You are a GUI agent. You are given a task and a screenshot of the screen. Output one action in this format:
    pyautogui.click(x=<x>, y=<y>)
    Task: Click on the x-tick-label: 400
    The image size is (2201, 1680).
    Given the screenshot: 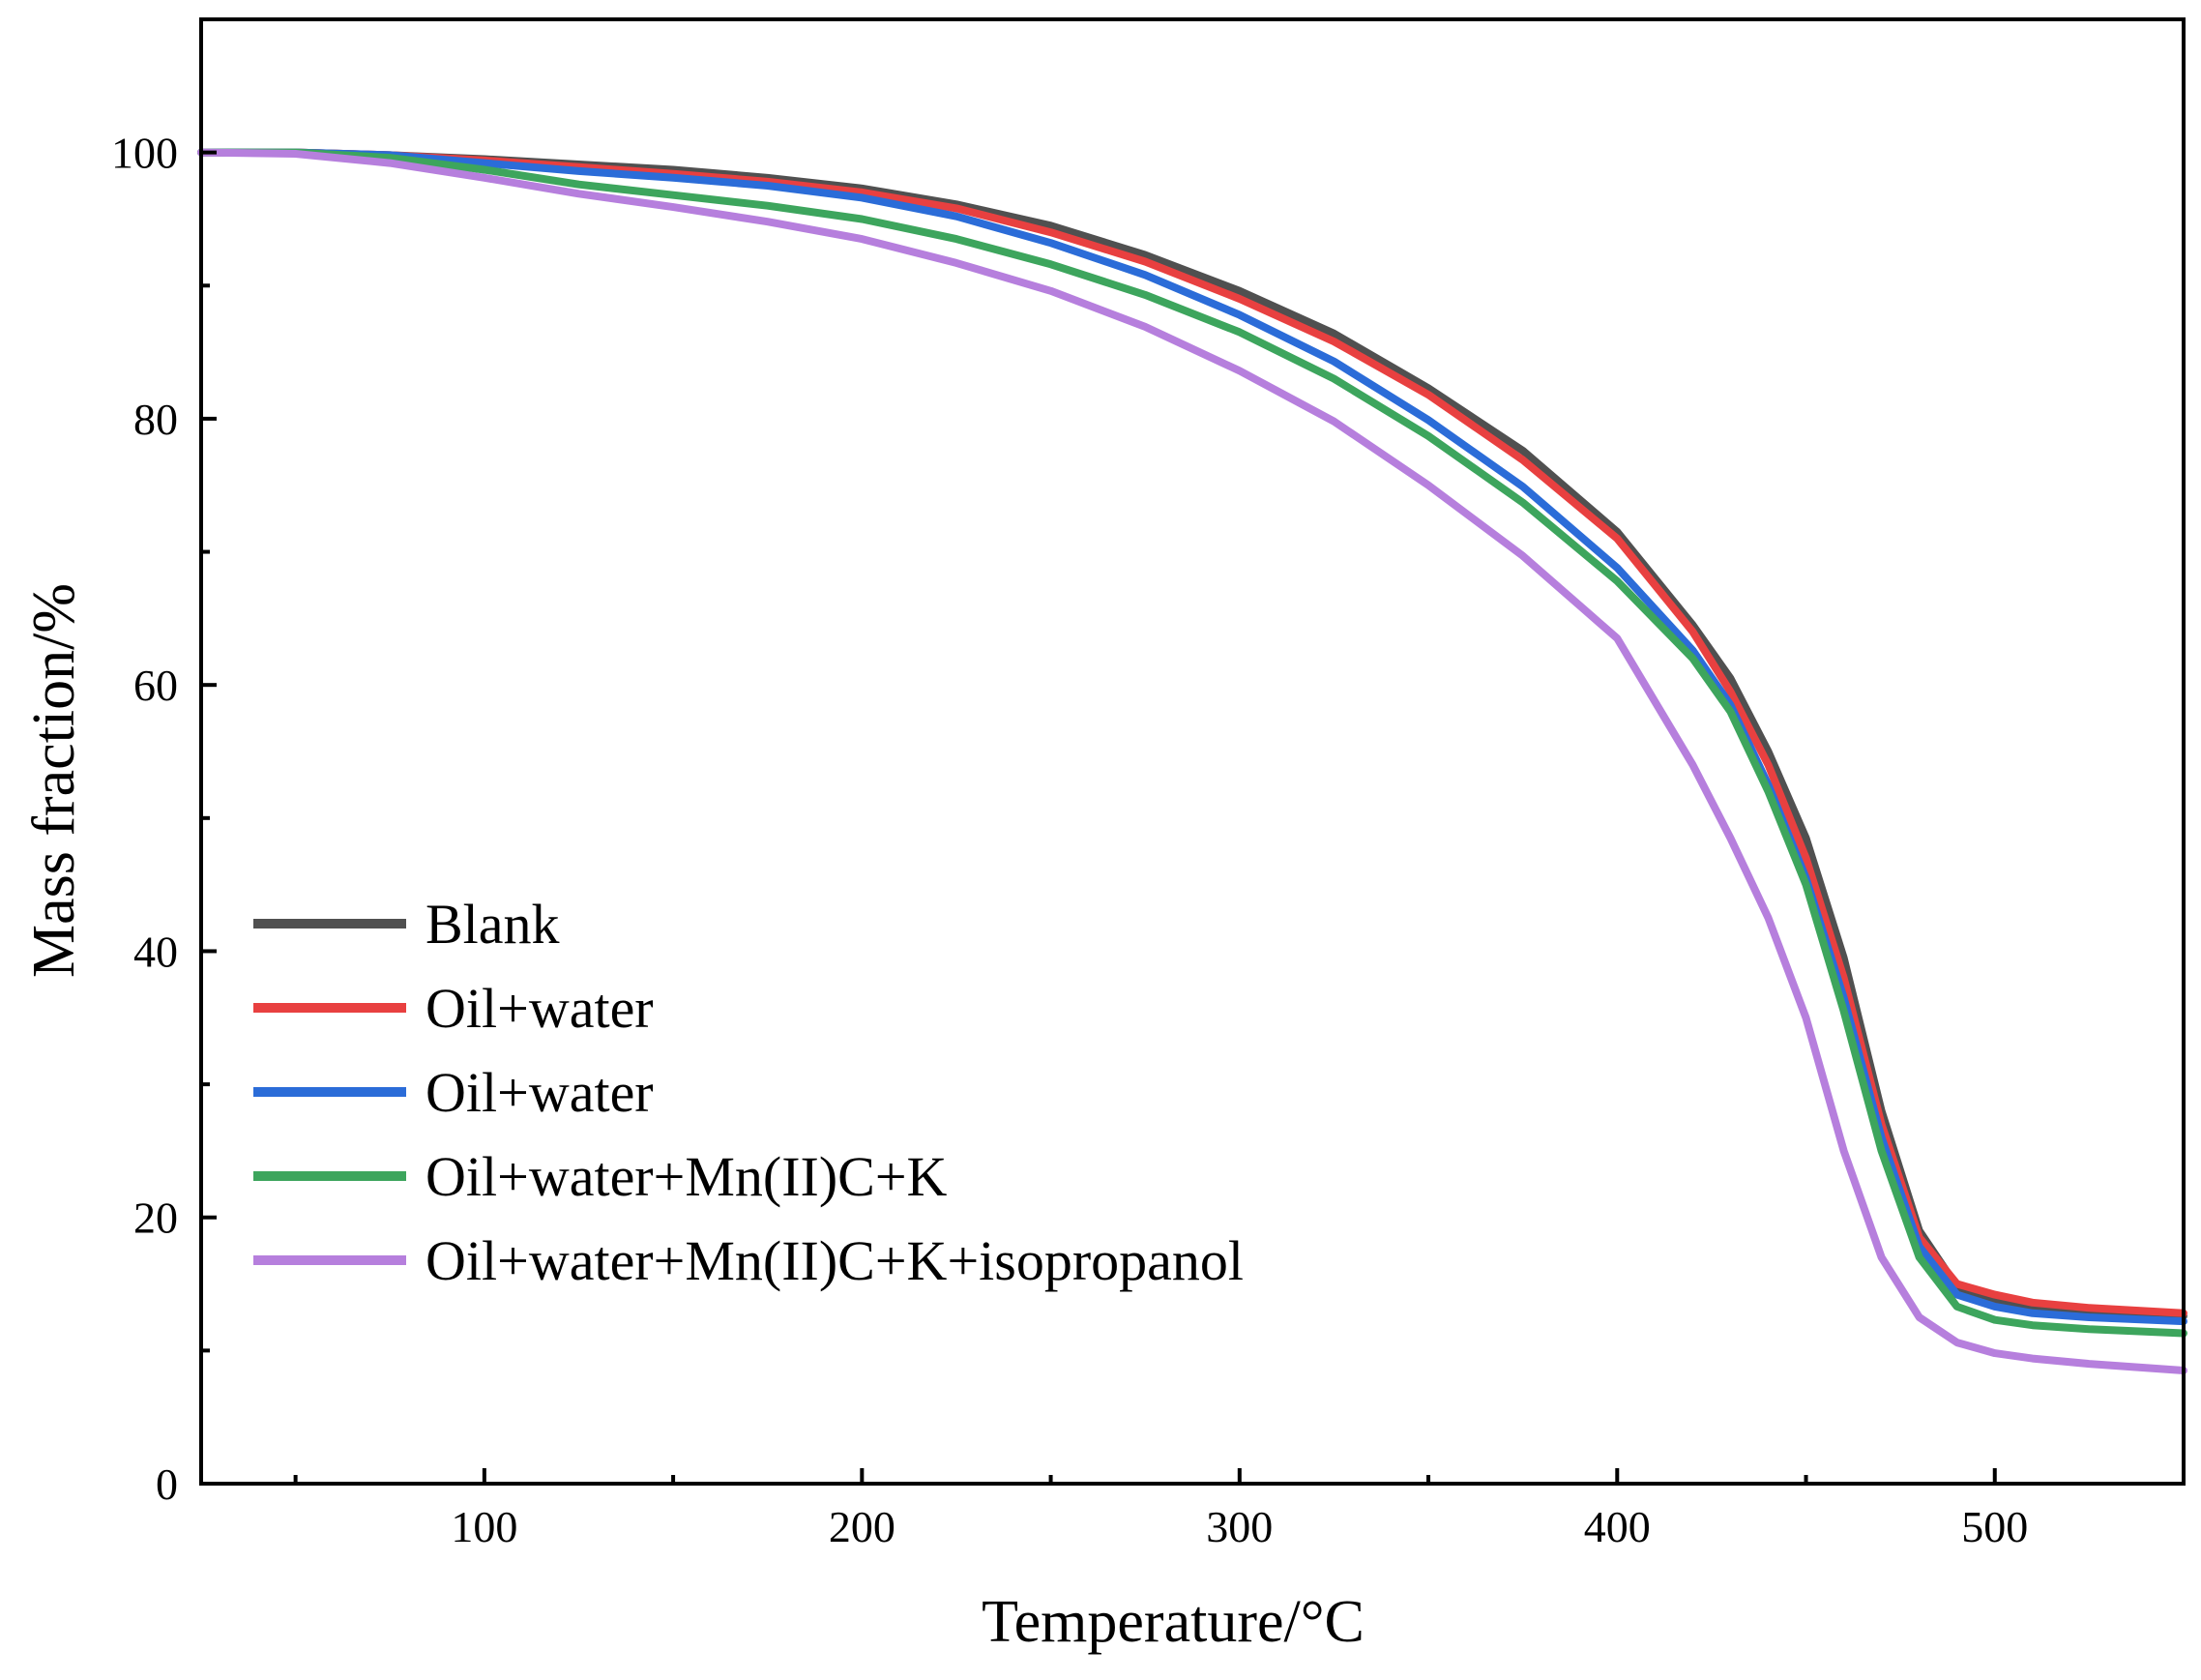 What is the action you would take?
    pyautogui.click(x=1617, y=1527)
    